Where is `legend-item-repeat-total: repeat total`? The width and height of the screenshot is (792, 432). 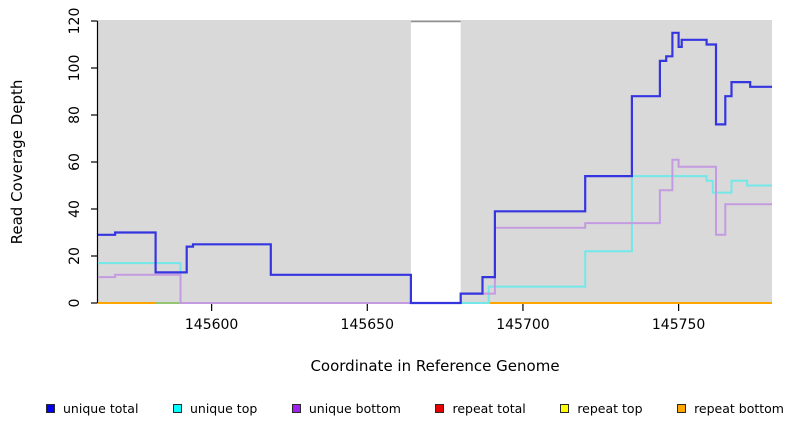
legend-item-repeat-total: repeat total is located at coordinates (480, 408).